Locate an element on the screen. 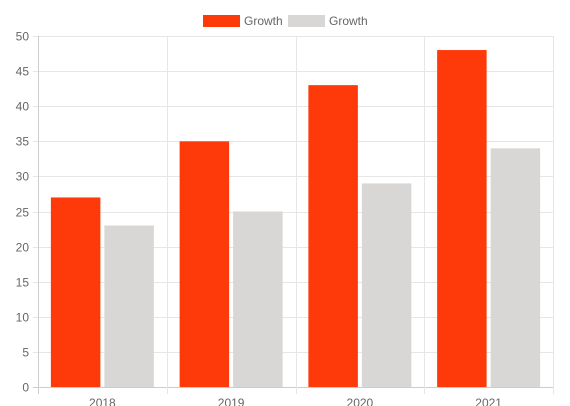  y-tick-label: 45 is located at coordinates (23, 72).